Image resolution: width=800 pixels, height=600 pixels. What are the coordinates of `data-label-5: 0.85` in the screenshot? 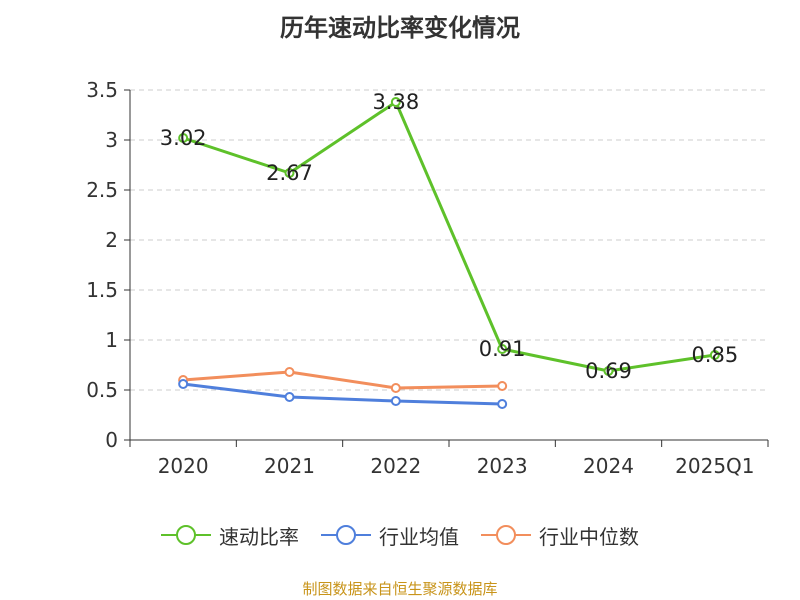 It's located at (714, 355).